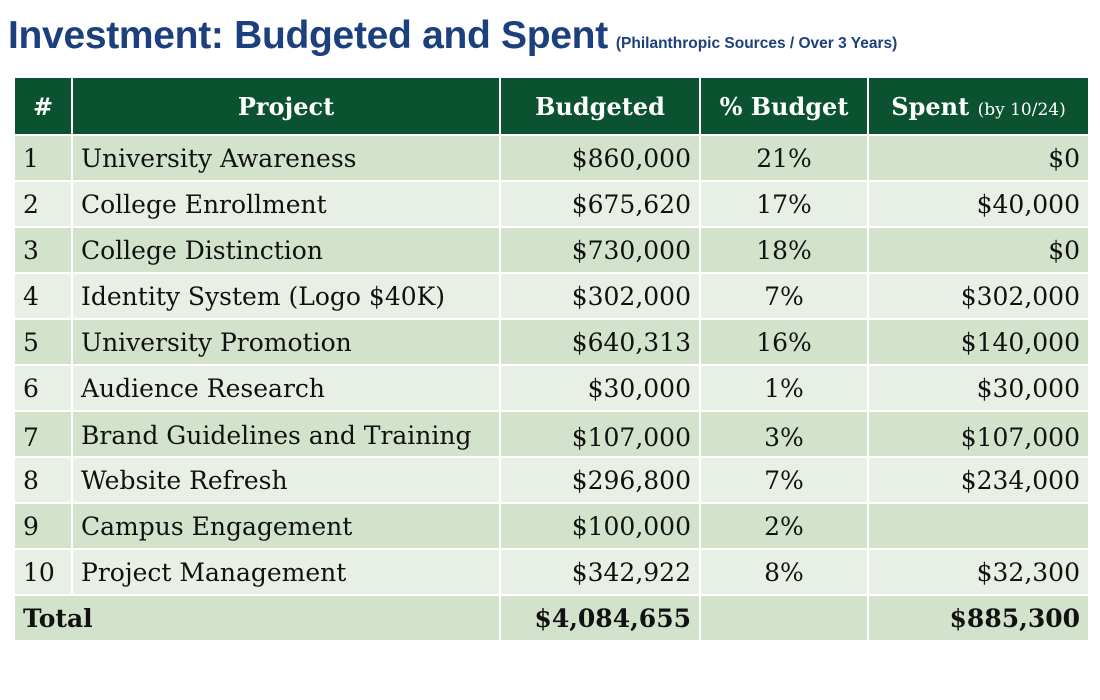  What do you see at coordinates (930, 106) in the screenshot?
I see `header-spent-label: Spent` at bounding box center [930, 106].